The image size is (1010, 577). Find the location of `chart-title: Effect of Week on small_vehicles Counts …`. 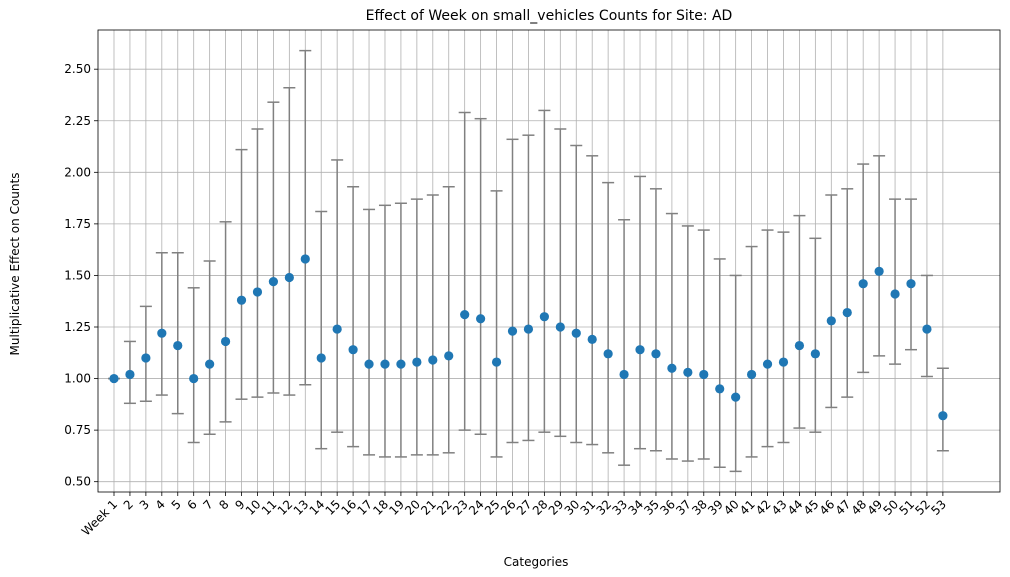

chart-title: Effect of Week on small_vehicles Counts … is located at coordinates (549, 16).